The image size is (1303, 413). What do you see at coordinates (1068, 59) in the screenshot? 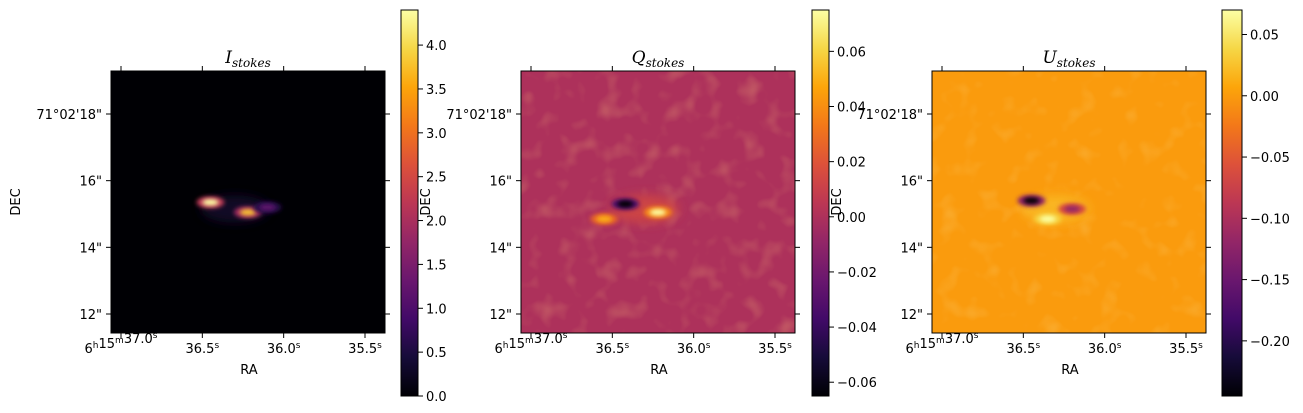
I see `panel-title: Ustokes` at bounding box center [1068, 59].